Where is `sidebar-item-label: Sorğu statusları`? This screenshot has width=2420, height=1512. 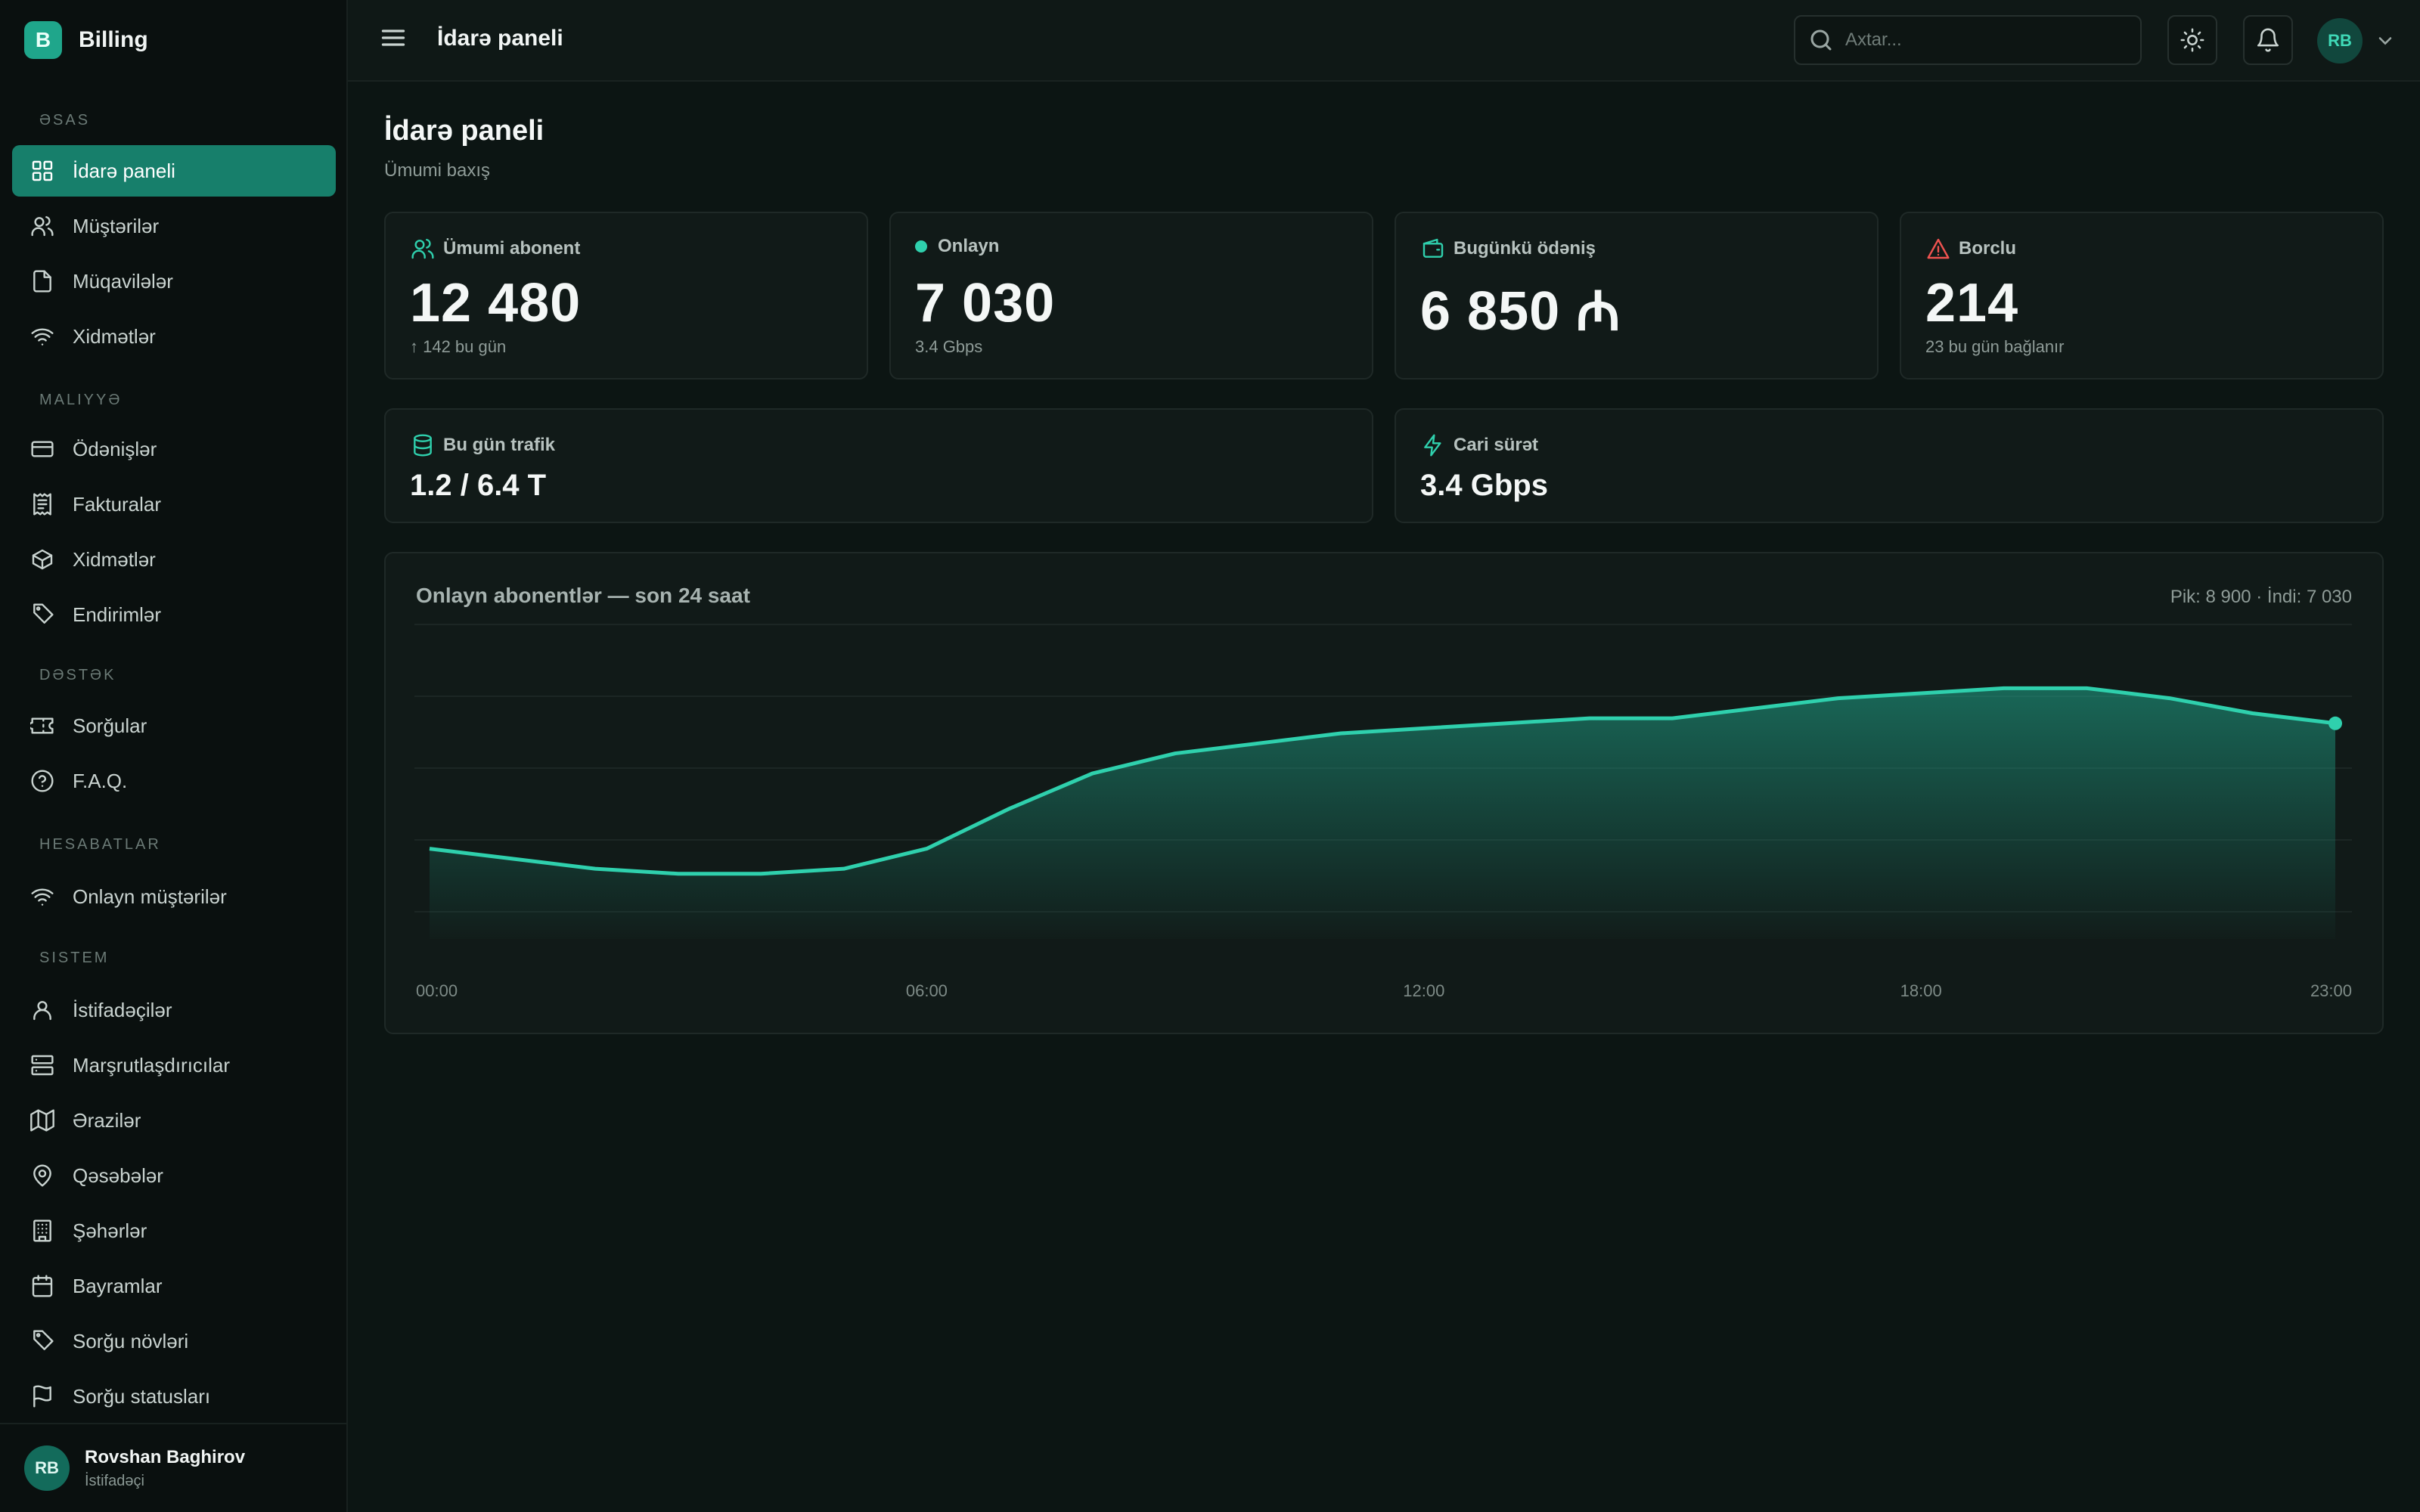
sidebar-item-label: Sorğu statusları is located at coordinates (142, 1396).